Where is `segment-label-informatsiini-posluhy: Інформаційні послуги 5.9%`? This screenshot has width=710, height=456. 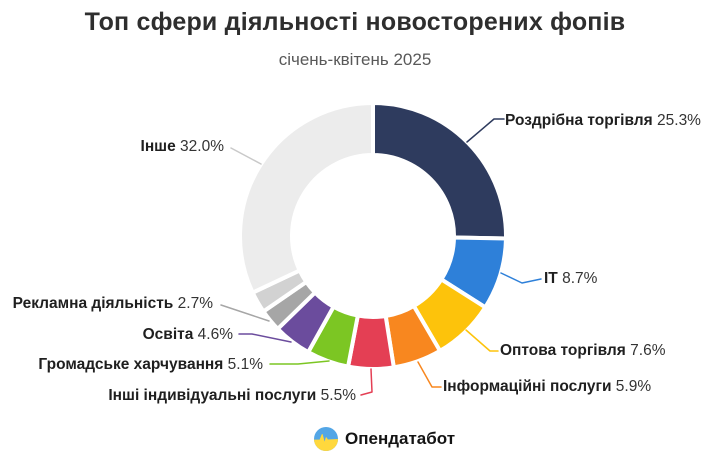 segment-label-informatsiini-posluhy: Інформаційні послуги 5.9% is located at coordinates (547, 386).